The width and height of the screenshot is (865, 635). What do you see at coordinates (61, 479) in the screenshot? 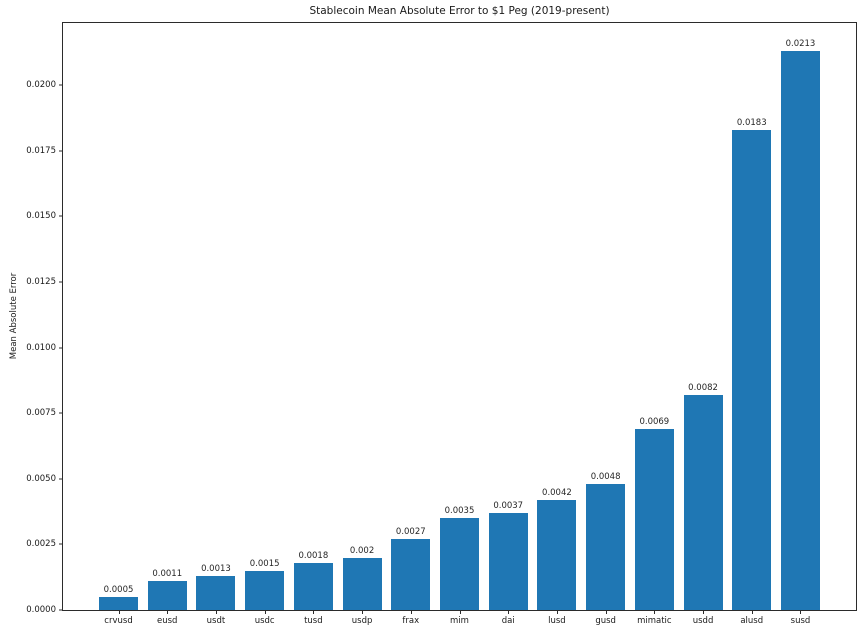
I see `y-tick-mark-0.0050` at bounding box center [61, 479].